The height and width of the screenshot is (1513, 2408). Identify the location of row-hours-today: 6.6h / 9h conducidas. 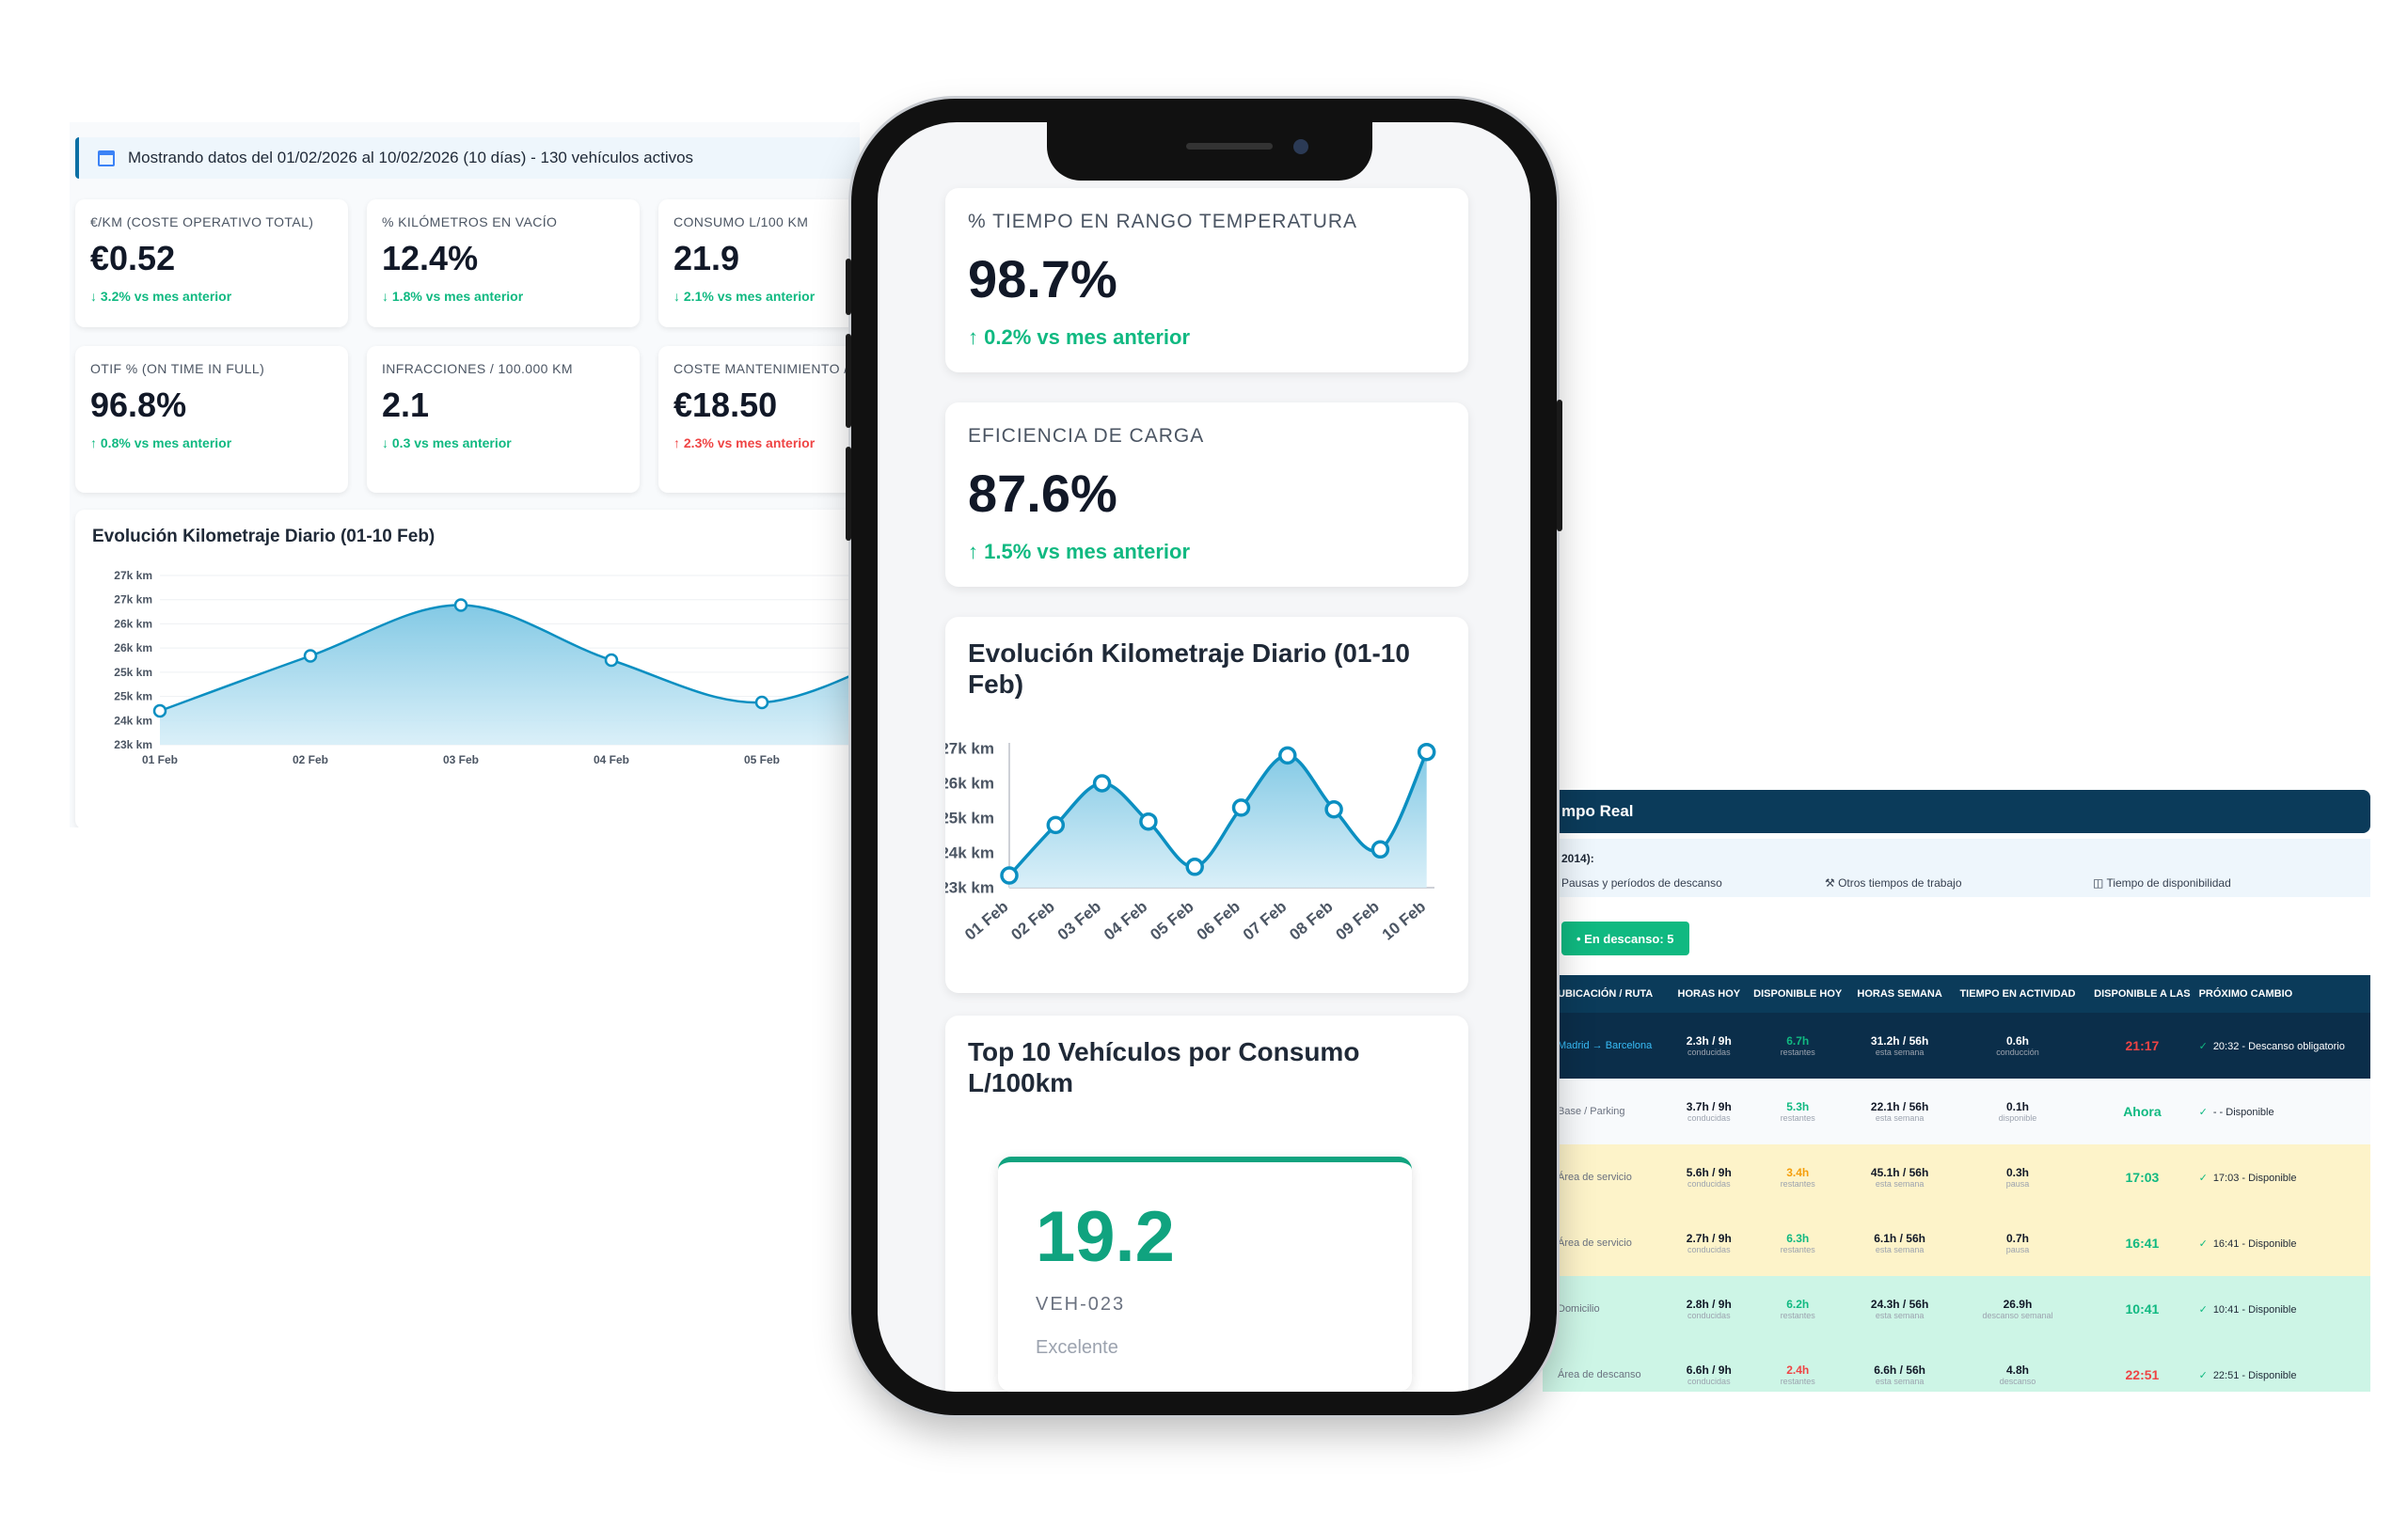
(1709, 1374).